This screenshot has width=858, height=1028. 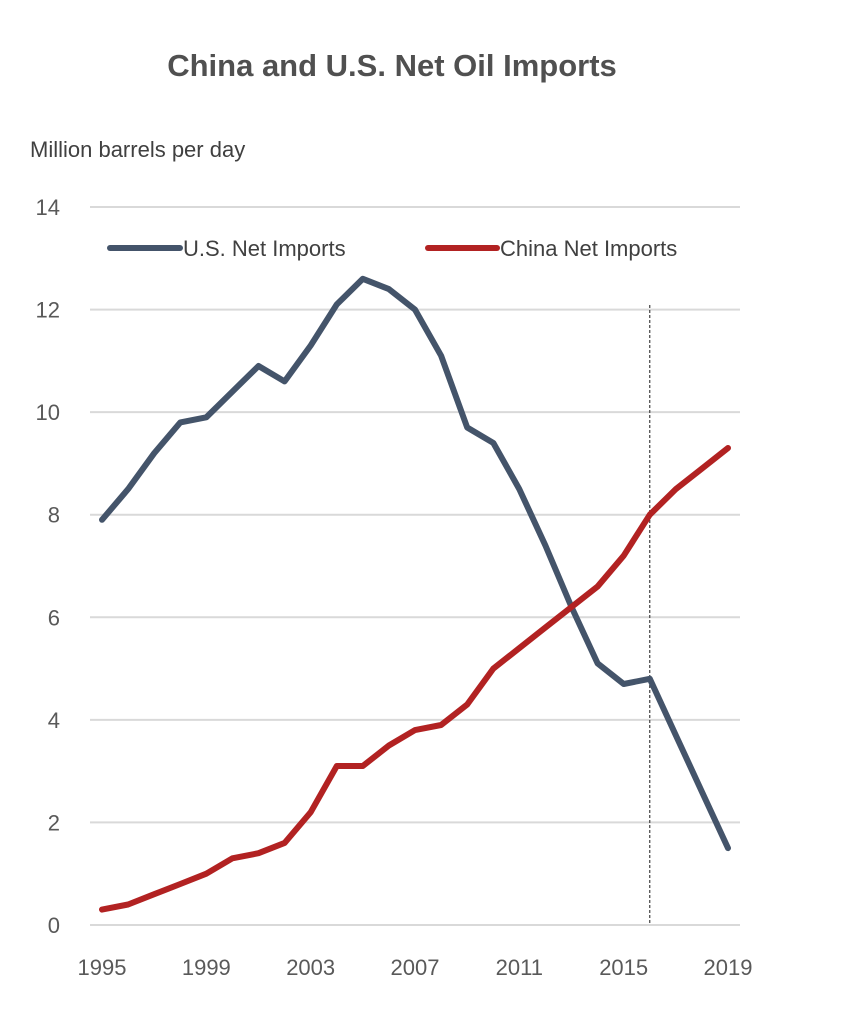 I want to click on y-axis-ticks: 0 2 4 6 8 10 12 14, so click(x=48, y=566).